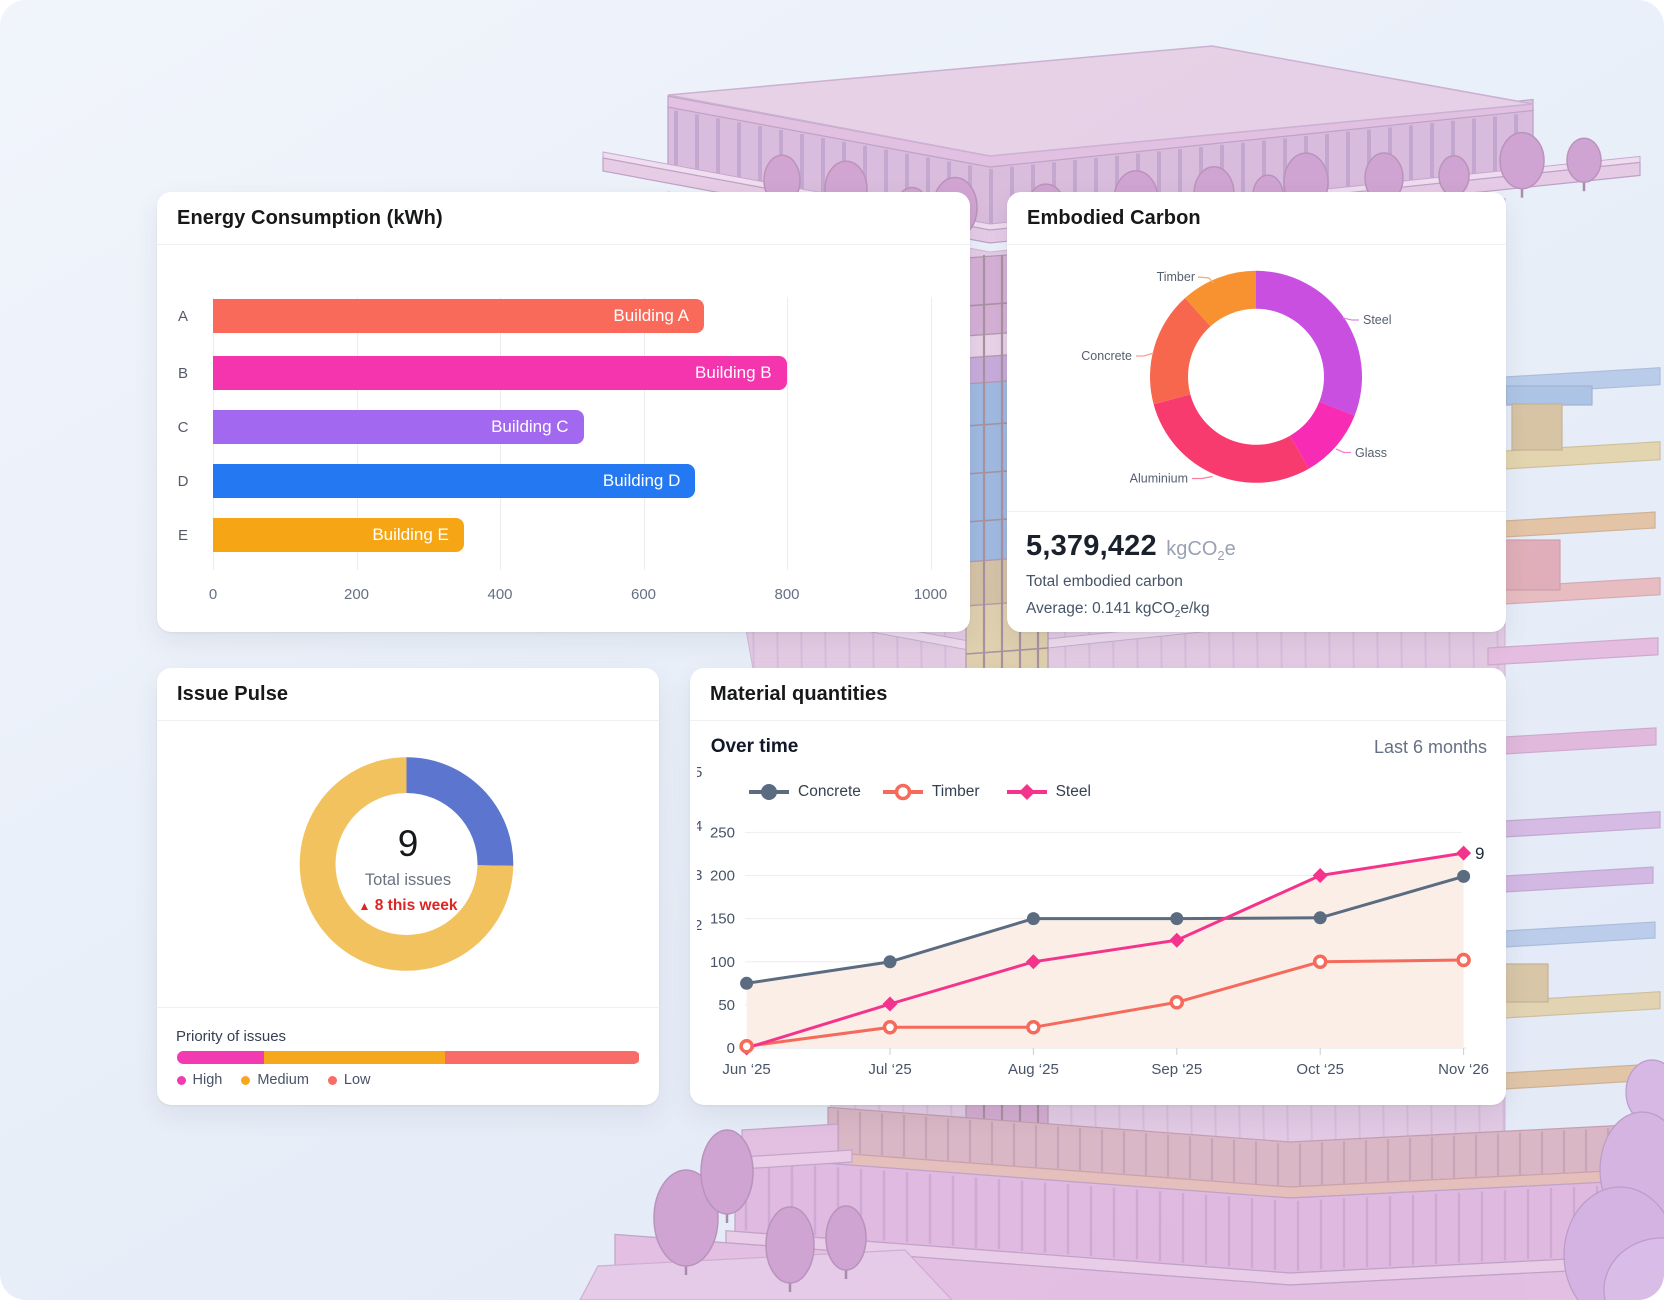 This screenshot has width=1664, height=1300. I want to click on svg-text: Jun ‘25, so click(746, 1069).